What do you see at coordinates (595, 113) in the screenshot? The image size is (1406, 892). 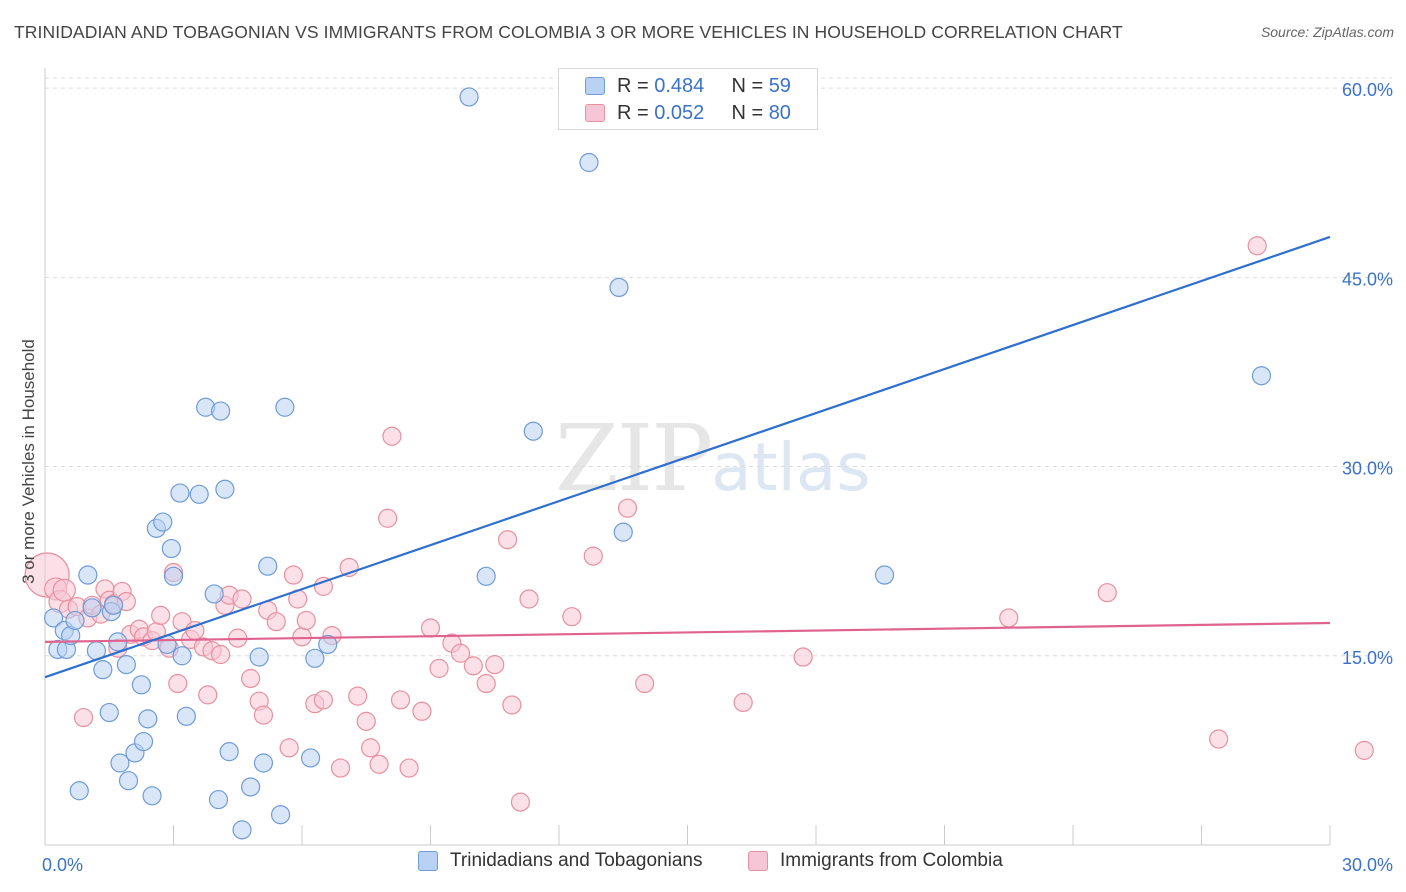 I see `legend-swatch-pink` at bounding box center [595, 113].